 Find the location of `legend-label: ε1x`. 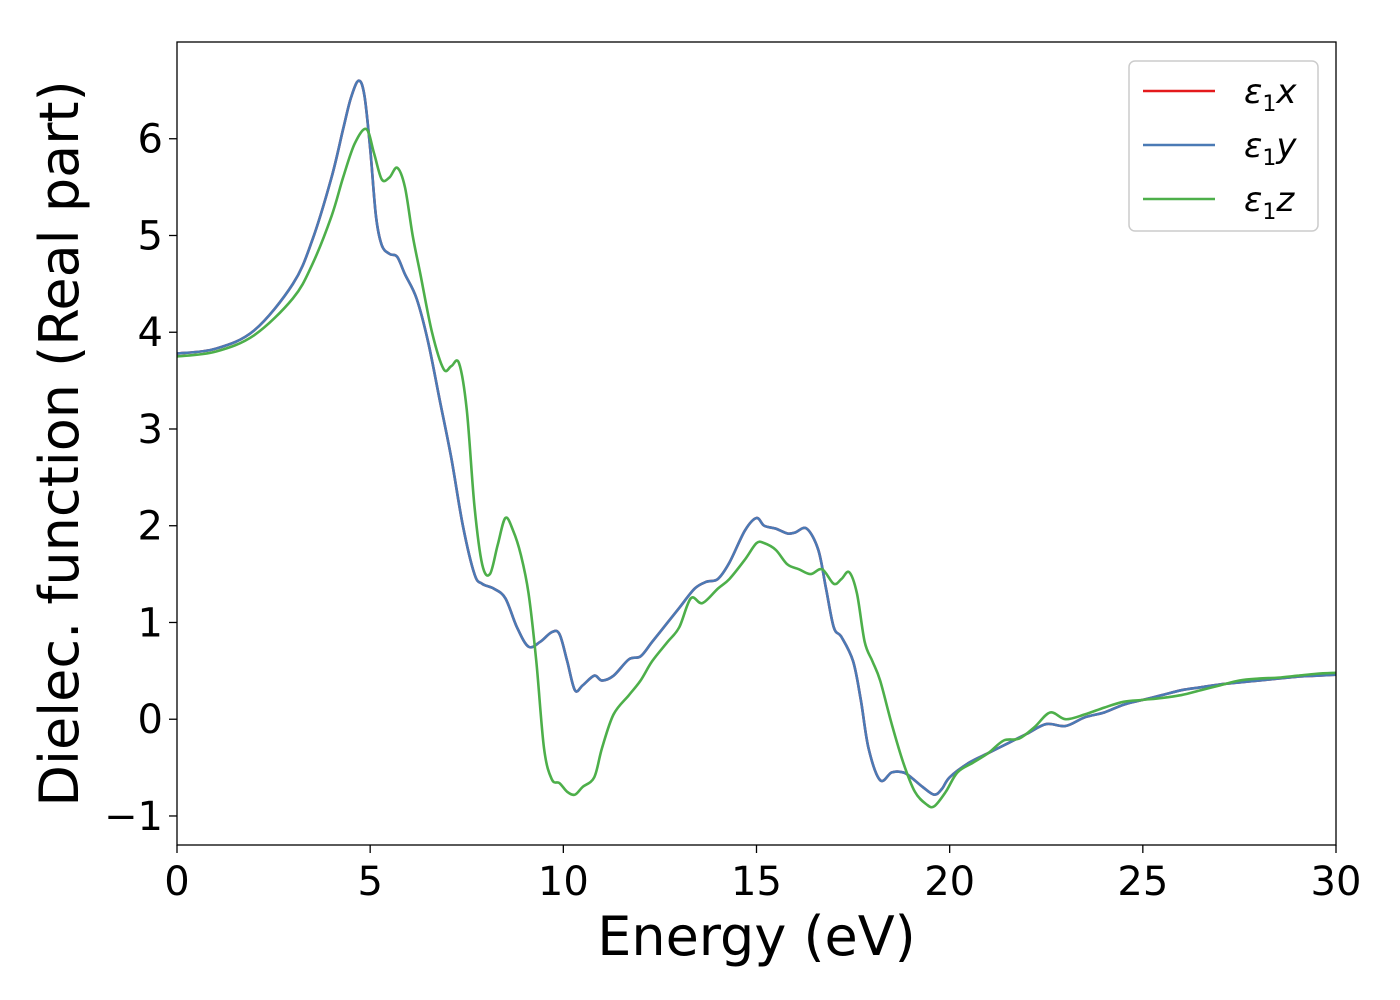

legend-label: ε1x is located at coordinates (1270, 94).